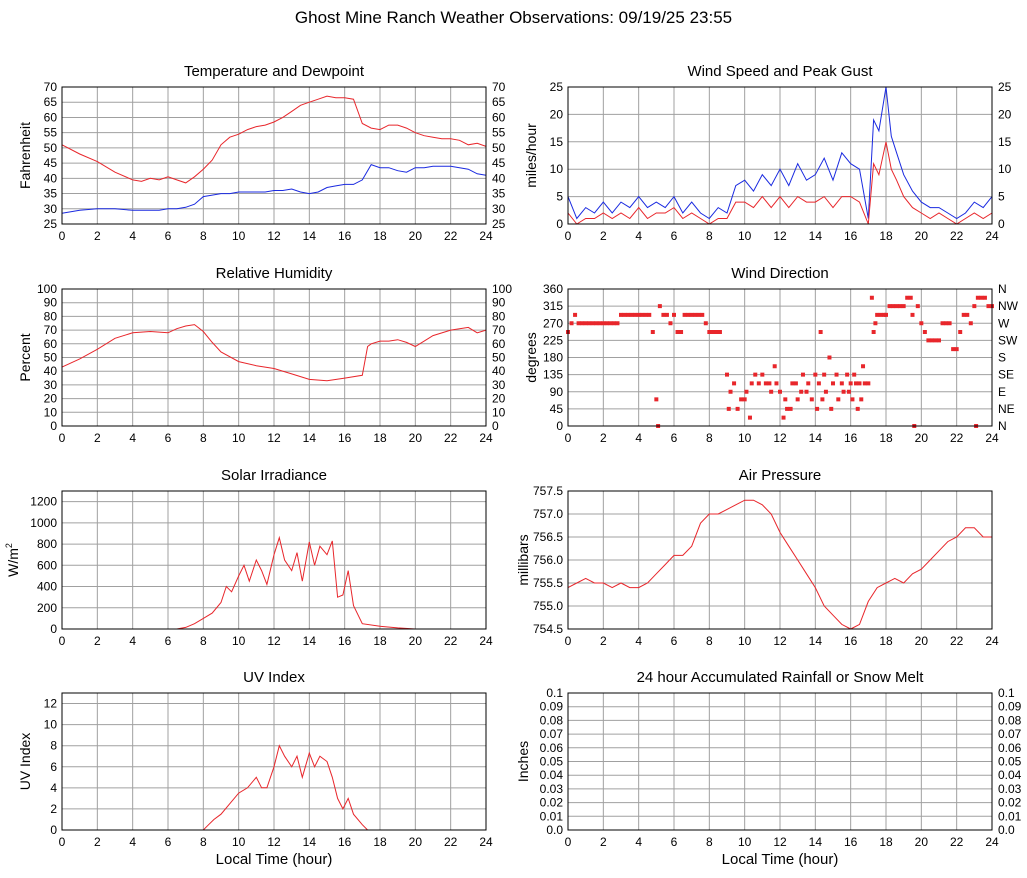 The image size is (1027, 878). What do you see at coordinates (552, 720) in the screenshot?
I see `rain-ytick: 0.08` at bounding box center [552, 720].